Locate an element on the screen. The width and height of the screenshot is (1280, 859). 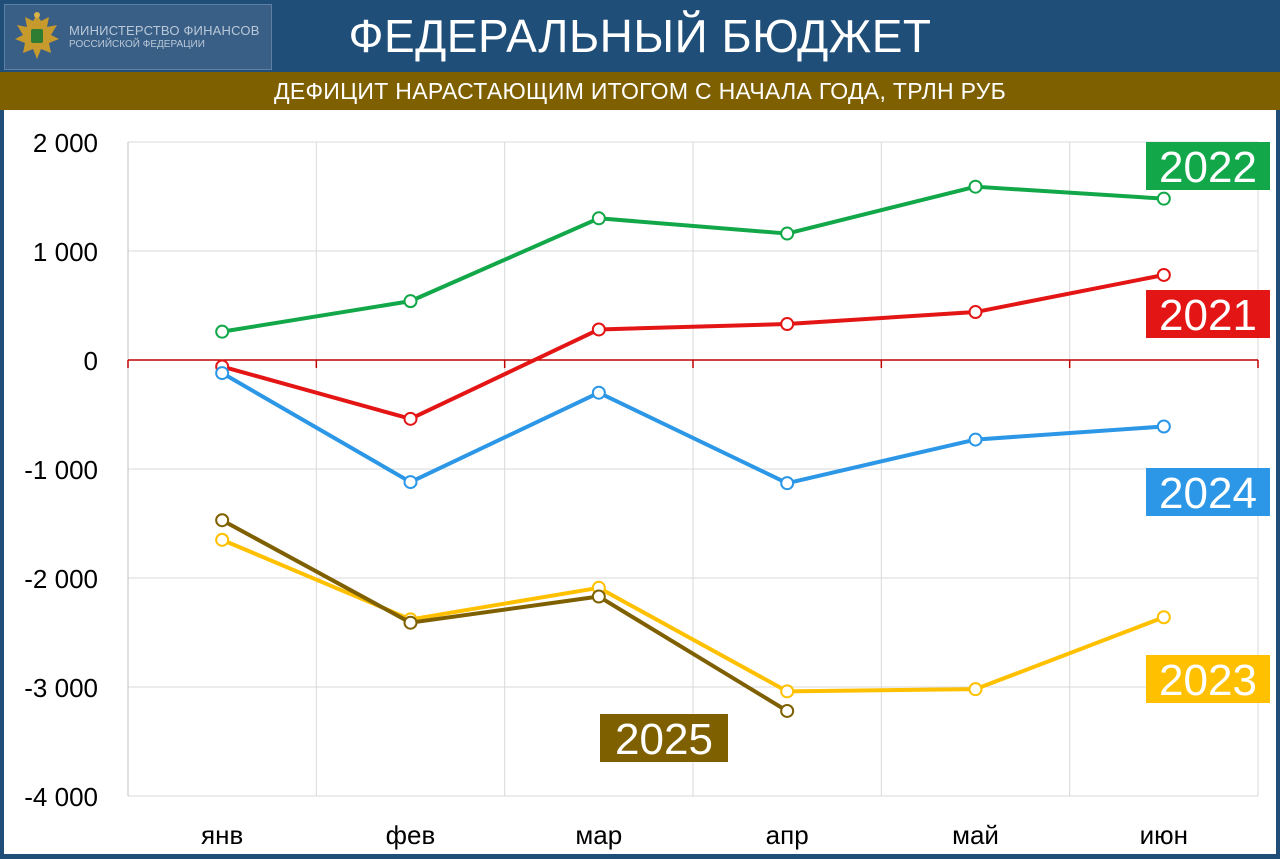
y-tick-label: 1 000 is located at coordinates (65, 252).